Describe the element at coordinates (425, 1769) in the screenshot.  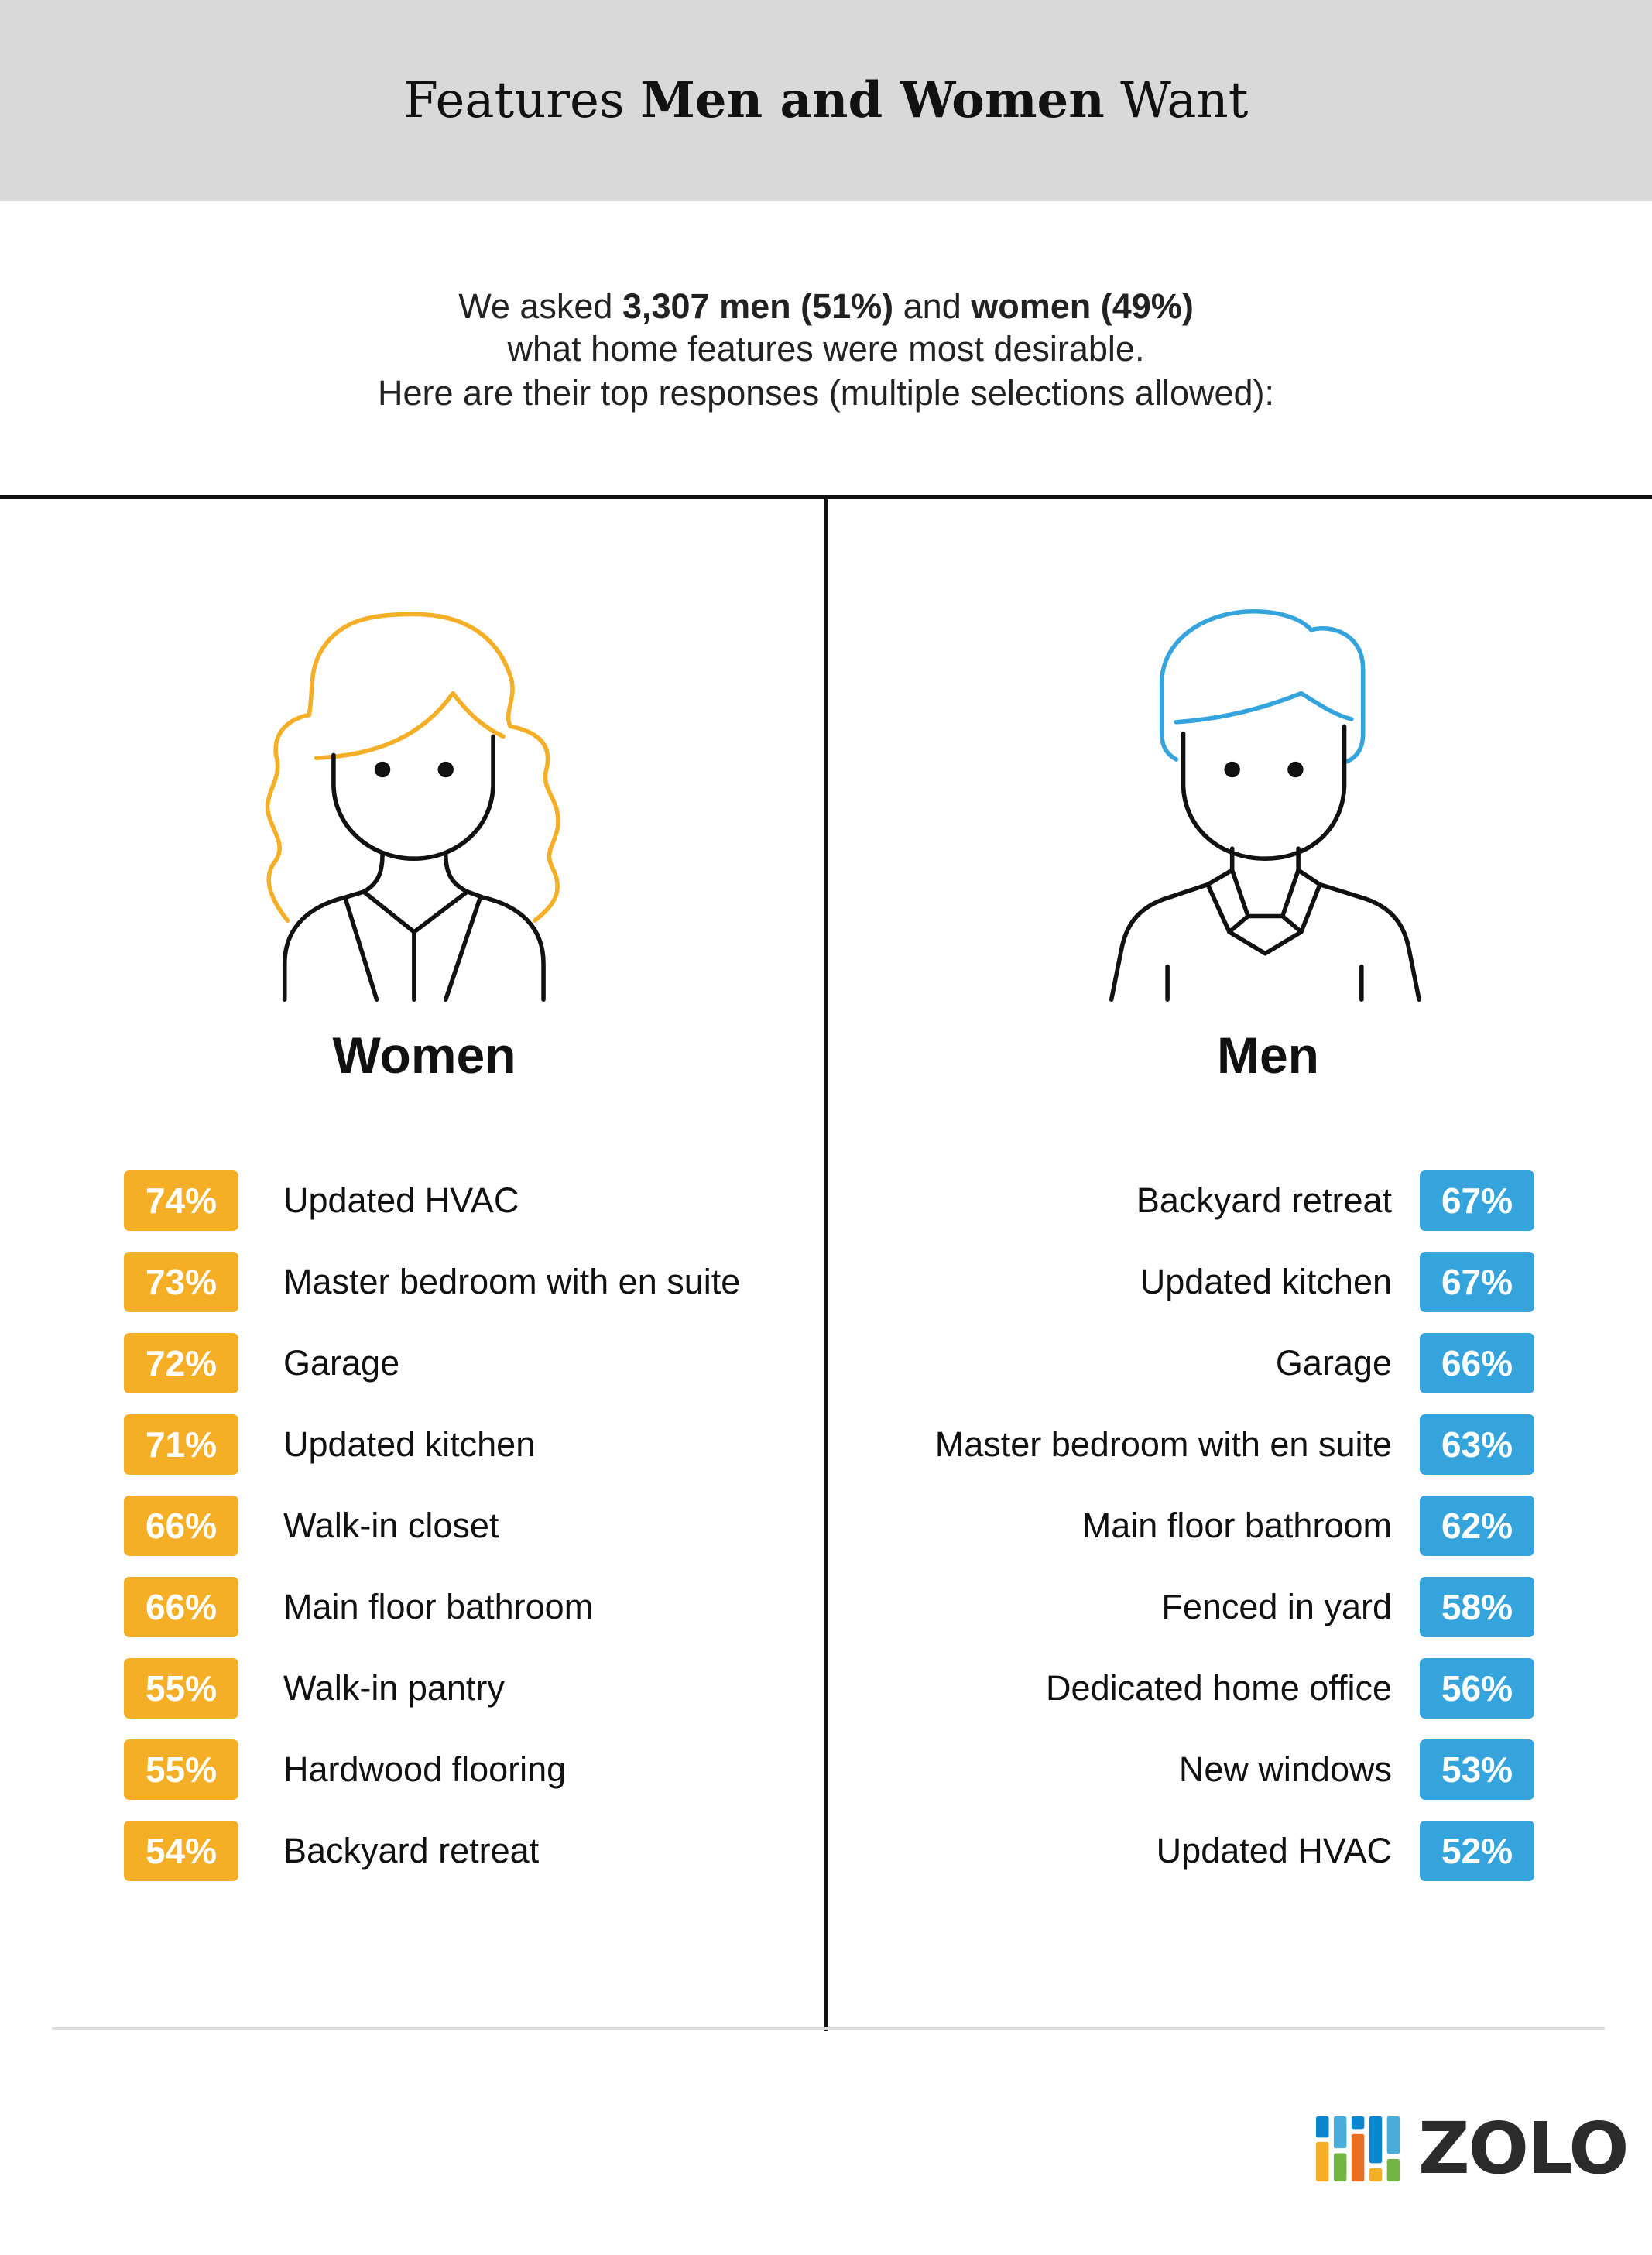
I see `feature-label: Hardwood flooring` at that location.